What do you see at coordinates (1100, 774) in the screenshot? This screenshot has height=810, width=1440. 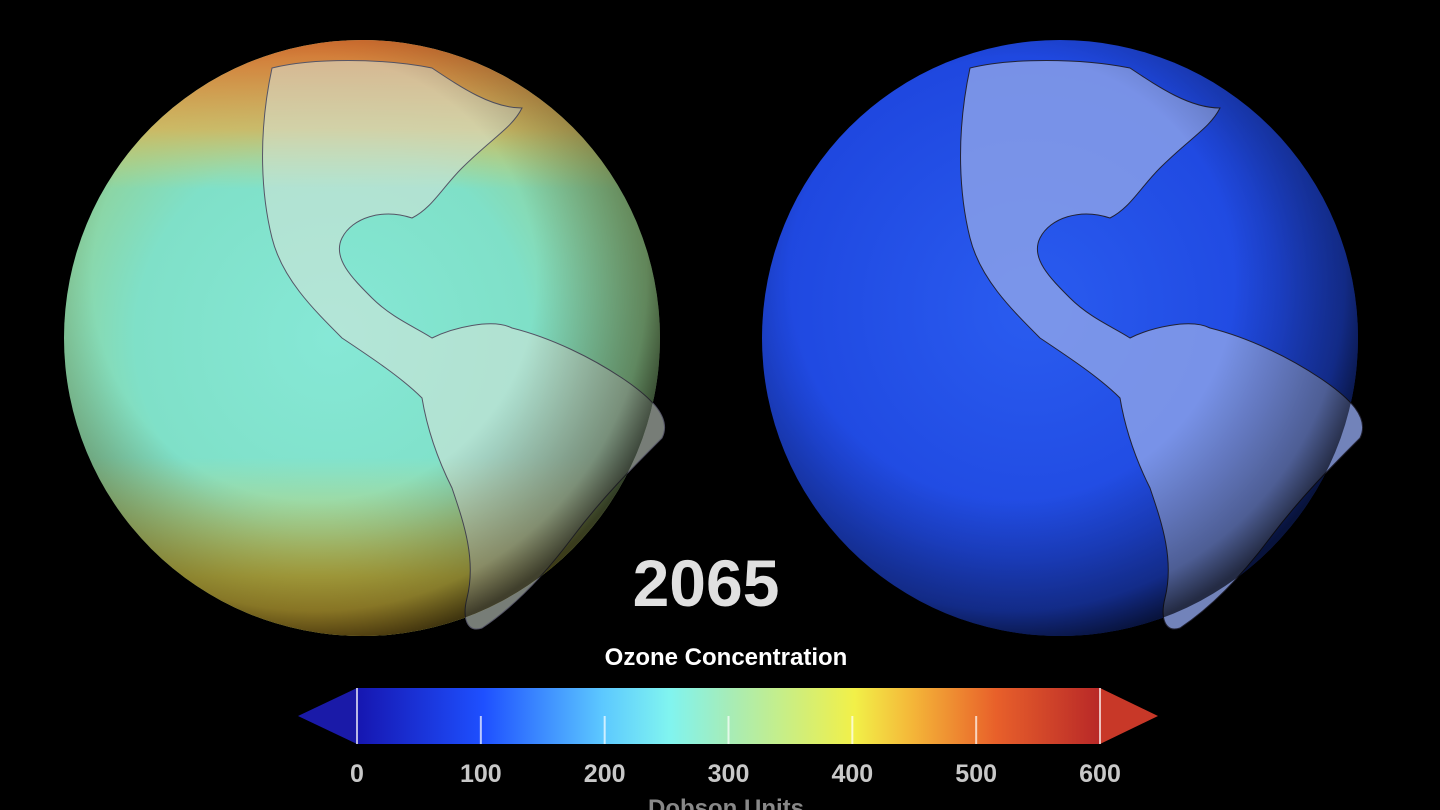 I see `colorbar-tick-label: 600` at bounding box center [1100, 774].